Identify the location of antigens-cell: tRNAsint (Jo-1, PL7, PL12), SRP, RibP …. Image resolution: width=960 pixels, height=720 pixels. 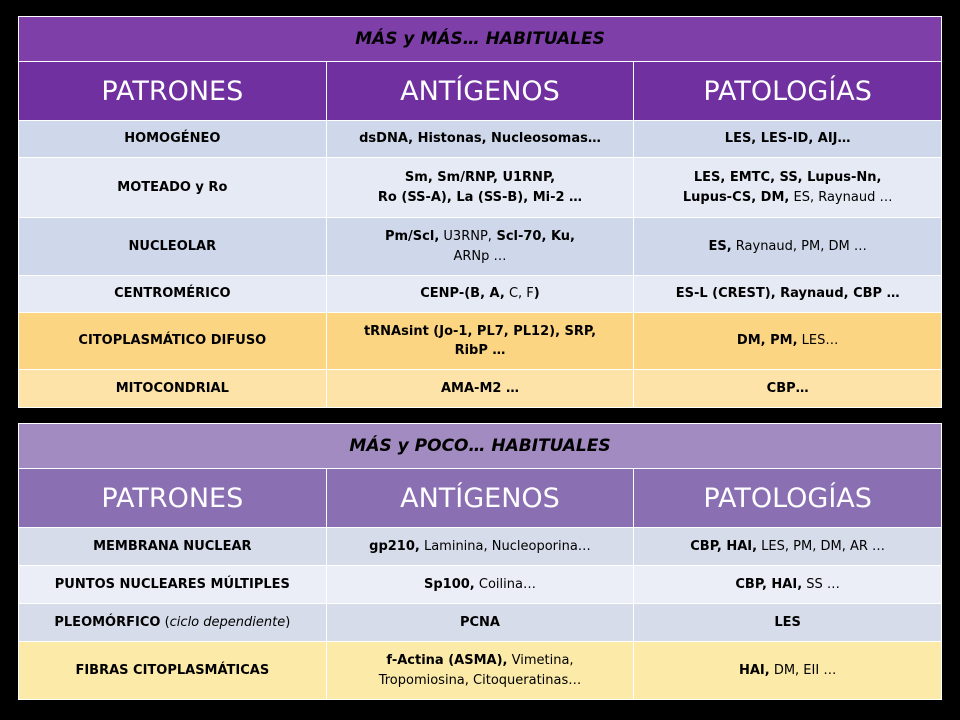
(480, 341).